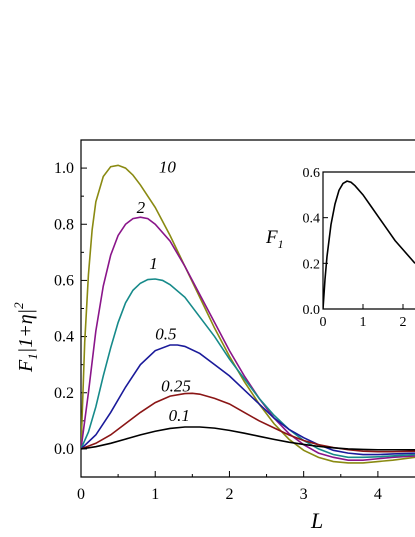 Image resolution: width=415 pixels, height=537 pixels. Describe the element at coordinates (378, 494) in the screenshot. I see `x-tick-label: 4` at that location.